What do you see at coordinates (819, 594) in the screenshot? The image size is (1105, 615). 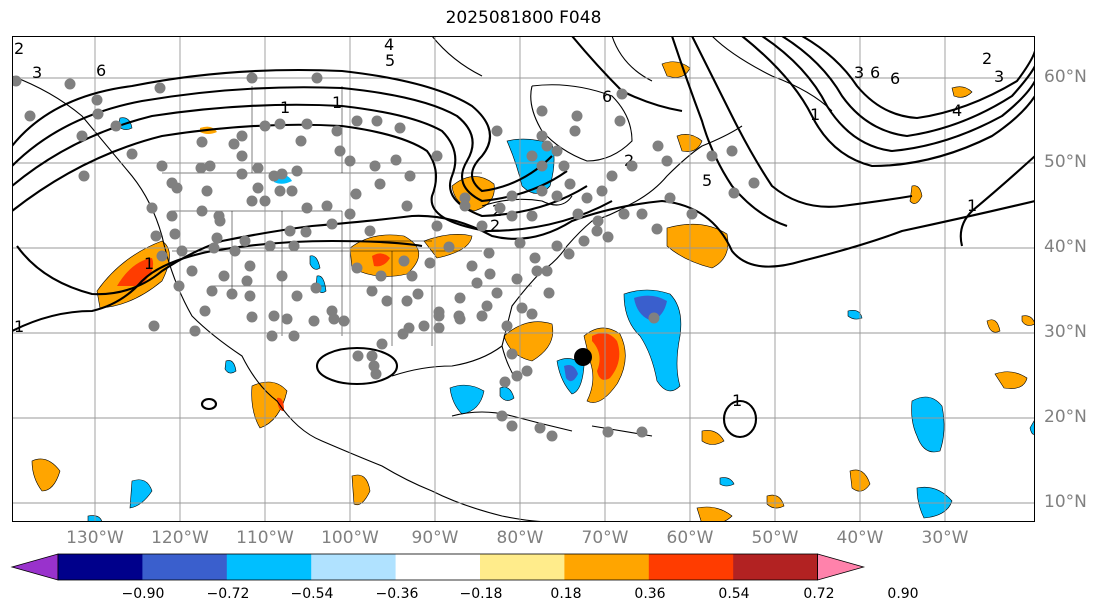 I see `colorbar-tick-label: 0.72` at bounding box center [819, 594].